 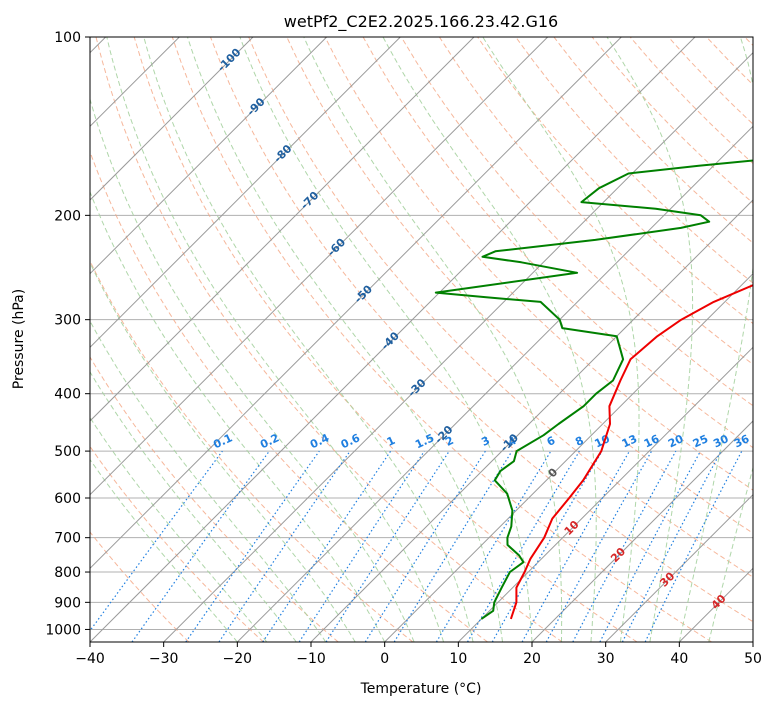 I want to click on temperature-profile-line, so click(x=631, y=452).